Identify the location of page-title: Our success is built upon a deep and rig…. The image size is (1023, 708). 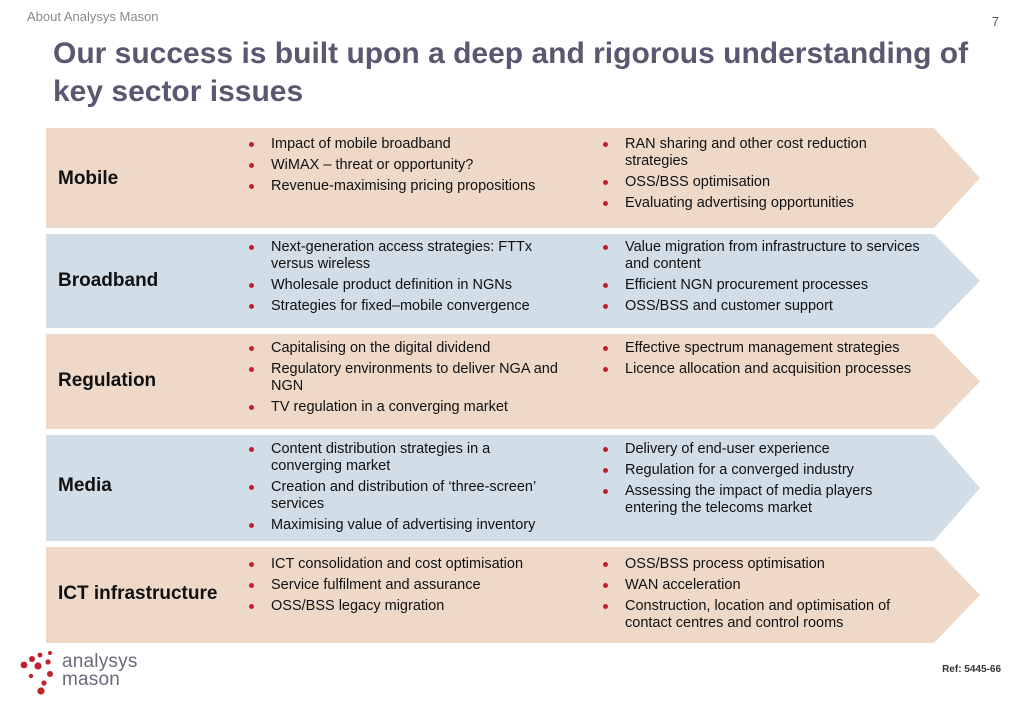
(511, 72).